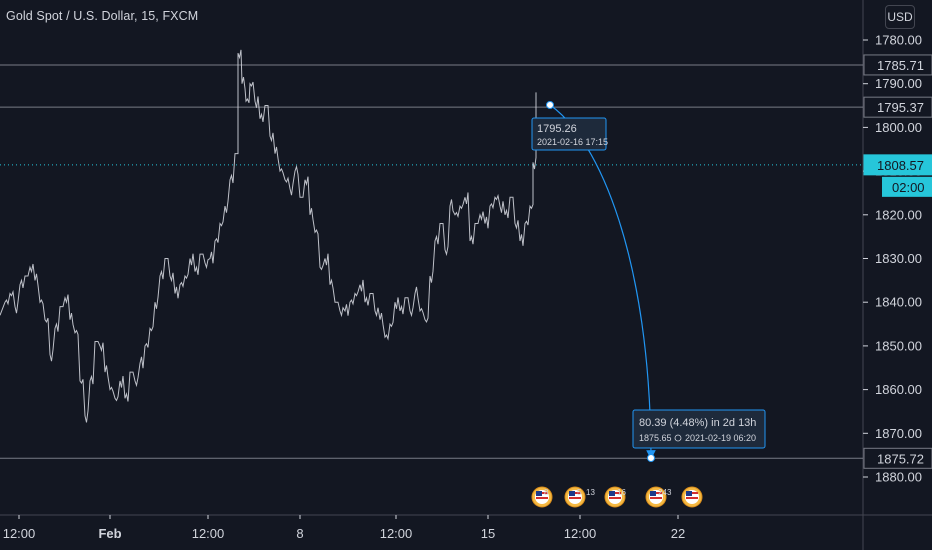 Image resolution: width=932 pixels, height=550 pixels. I want to click on start-annotation: 1795.26 2021-02-16 17:15, so click(569, 134).